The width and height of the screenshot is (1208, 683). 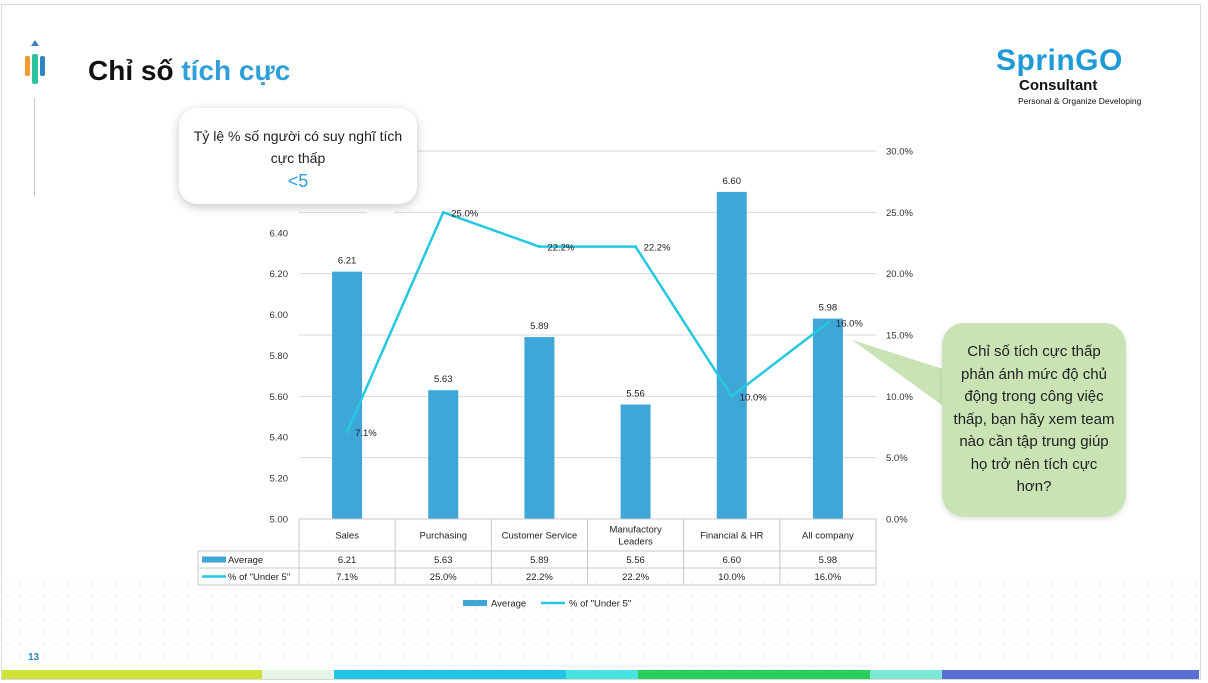 I want to click on legend-key-average, so click(x=475, y=603).